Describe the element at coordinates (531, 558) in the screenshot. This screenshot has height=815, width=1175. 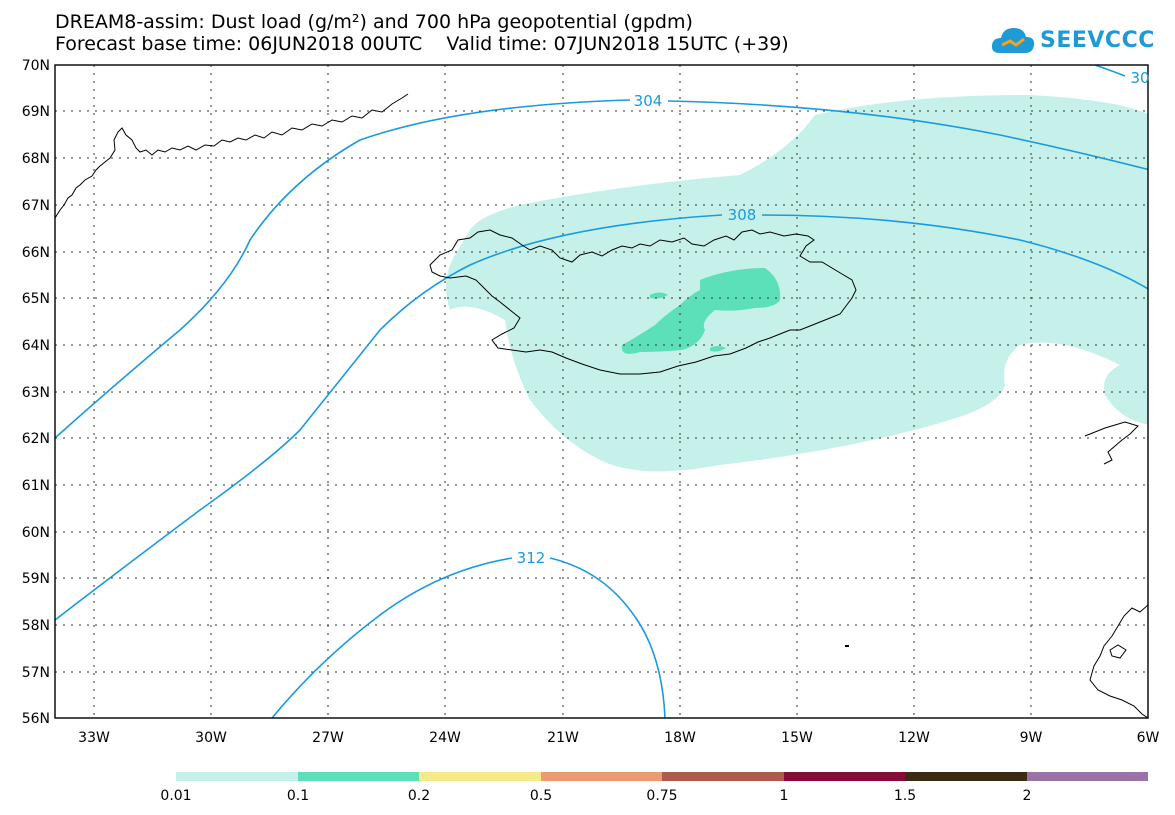
I see `contour-label-312: 312` at that location.